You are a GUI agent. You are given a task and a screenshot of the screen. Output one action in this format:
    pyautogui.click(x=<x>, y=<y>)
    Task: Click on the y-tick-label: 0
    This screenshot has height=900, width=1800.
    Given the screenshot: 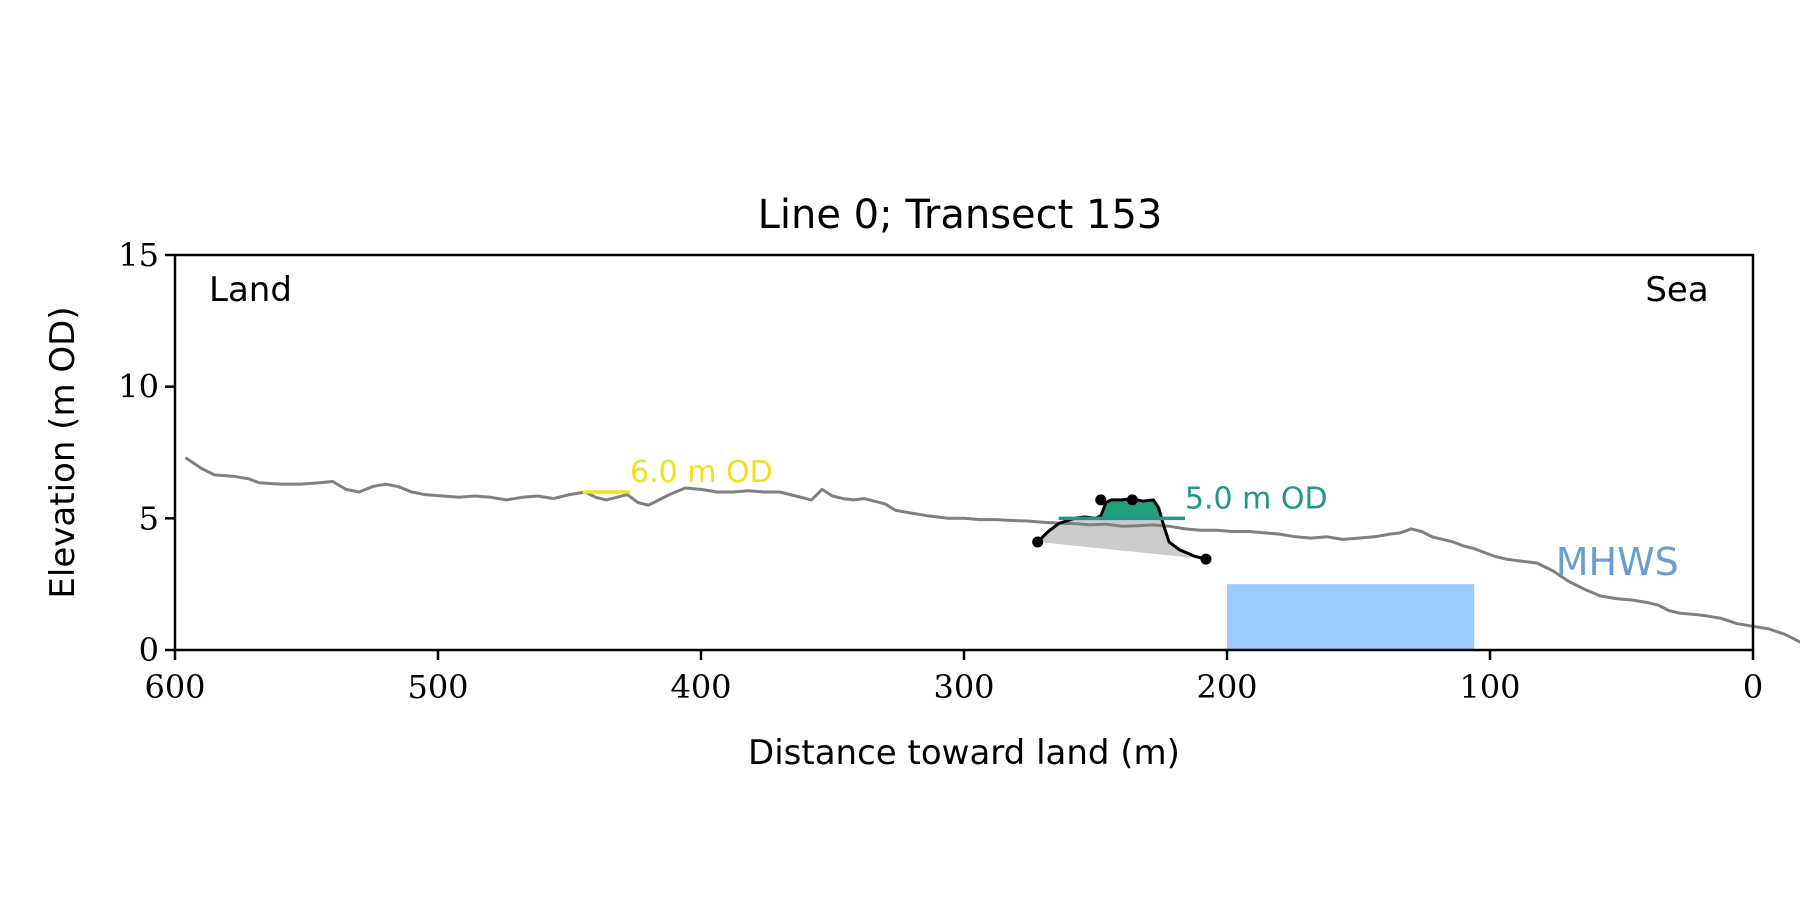 What is the action you would take?
    pyautogui.click(x=149, y=650)
    